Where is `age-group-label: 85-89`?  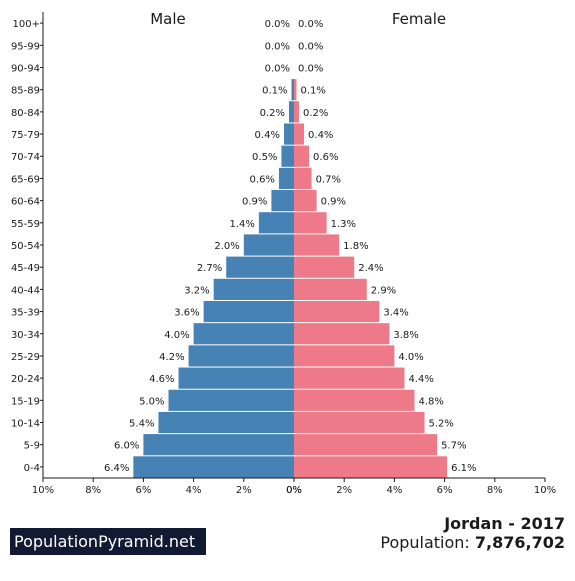 age-group-label: 85-89 is located at coordinates (25, 91).